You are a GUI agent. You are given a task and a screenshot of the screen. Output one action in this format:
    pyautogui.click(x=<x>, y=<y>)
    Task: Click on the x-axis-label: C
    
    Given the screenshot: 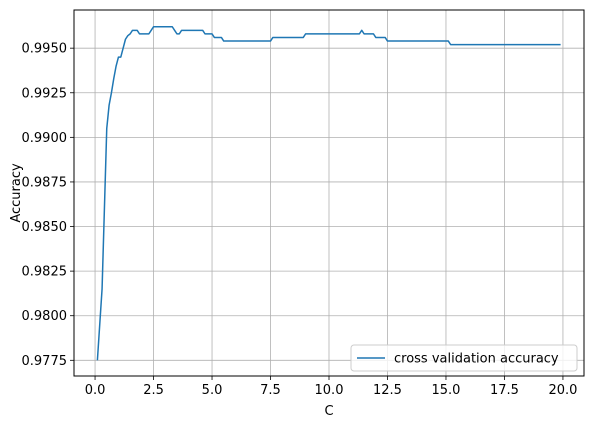 What is the action you would take?
    pyautogui.click(x=328, y=411)
    